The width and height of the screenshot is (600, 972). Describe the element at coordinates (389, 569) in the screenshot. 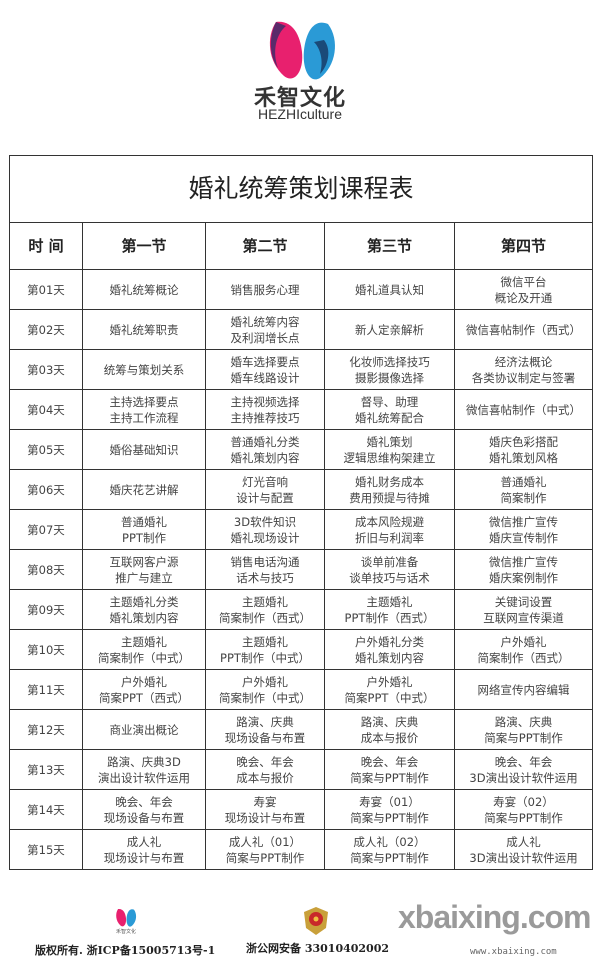

I see `session-cell: 谈单前准备 谈单技巧与话术` at that location.